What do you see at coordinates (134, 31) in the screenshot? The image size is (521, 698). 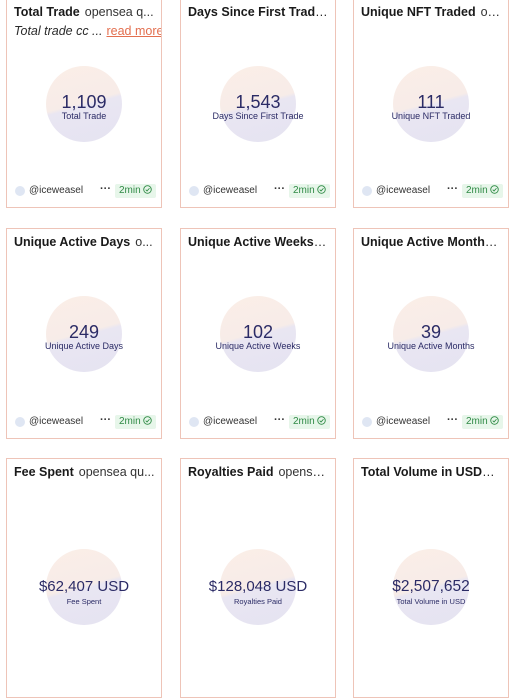 I see `read-more-link: read more` at bounding box center [134, 31].